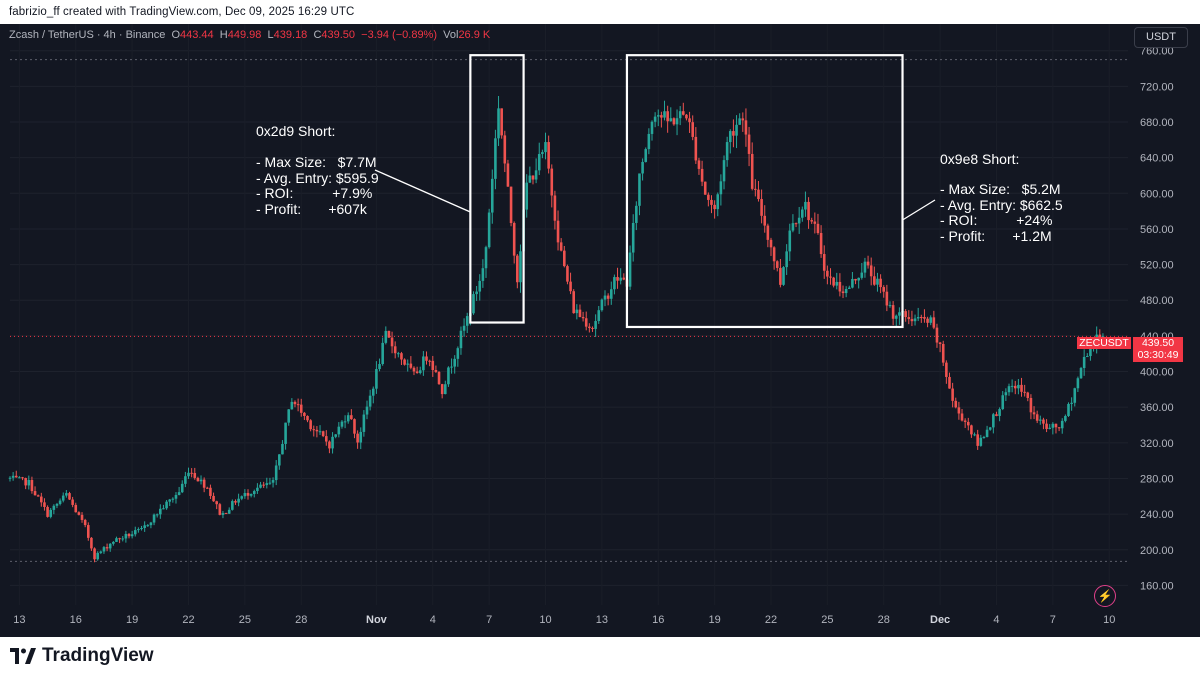  Describe the element at coordinates (82, 656) in the screenshot. I see `tradingview-logo: TradingView` at that location.